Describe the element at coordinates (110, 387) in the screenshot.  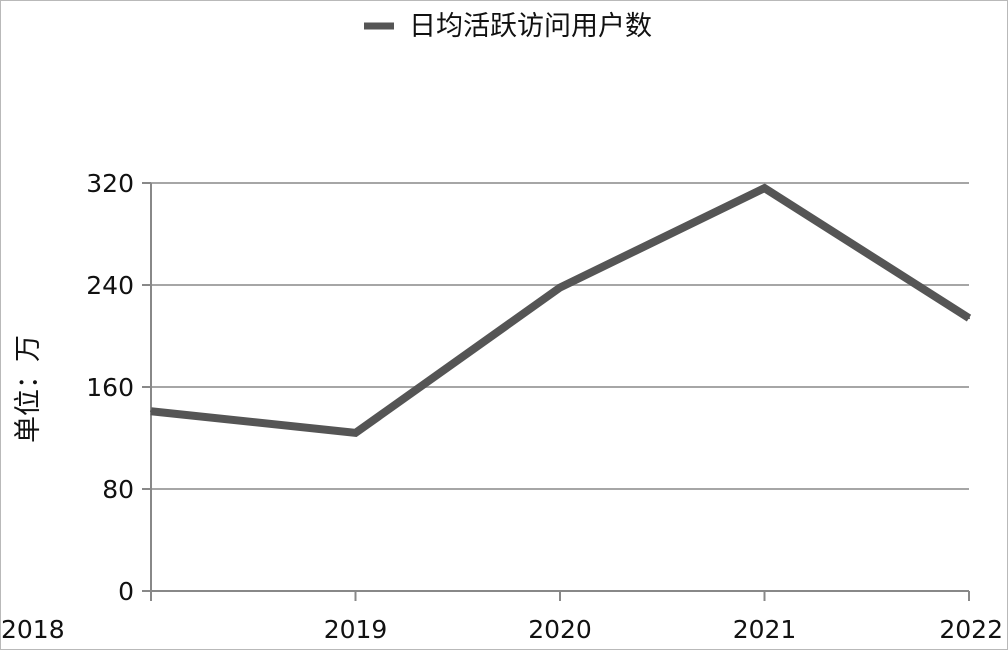
I see `y-tick-label: 160` at that location.